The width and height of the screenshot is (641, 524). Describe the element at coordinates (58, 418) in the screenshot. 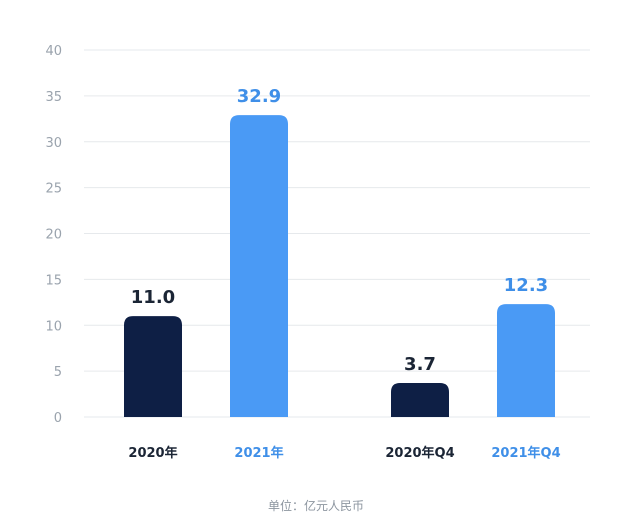

I see `y-tick-label: 0` at that location.